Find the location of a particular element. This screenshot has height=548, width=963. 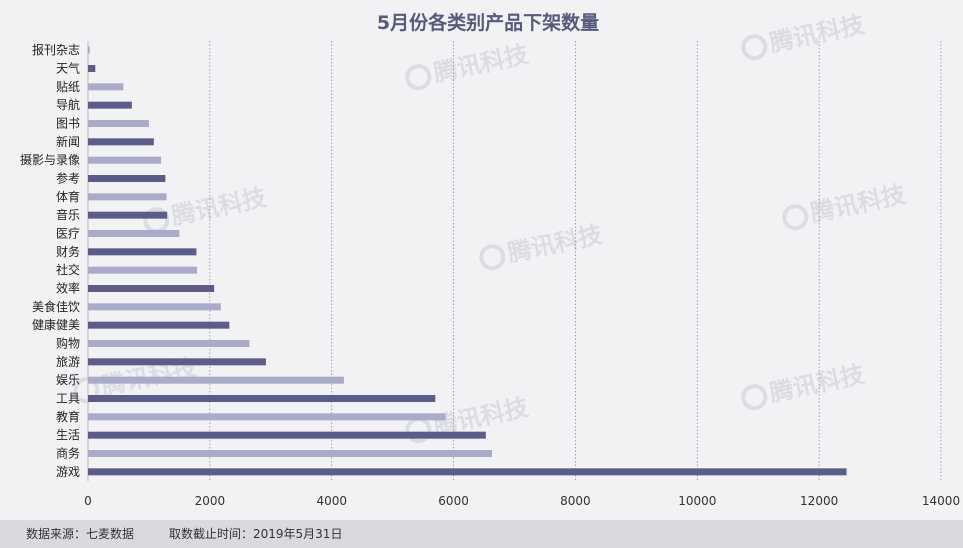

x-tick-label: 6000 is located at coordinates (453, 501).